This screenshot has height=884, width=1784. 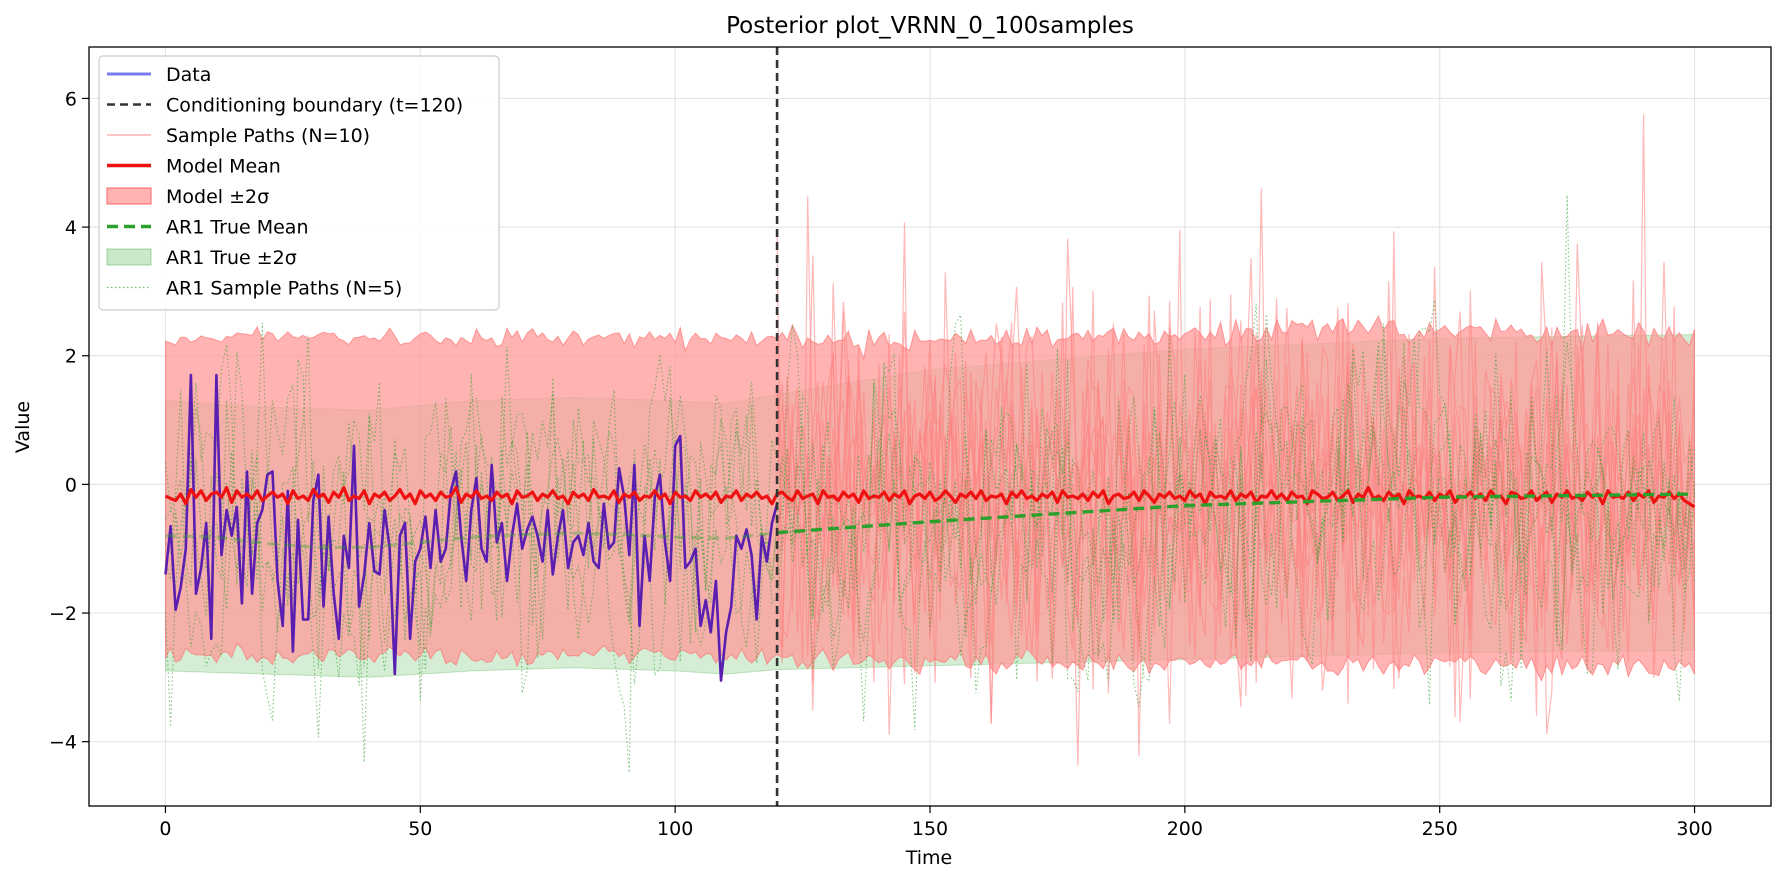 I want to click on legend-item: Sample Paths (N=10), so click(x=238, y=136).